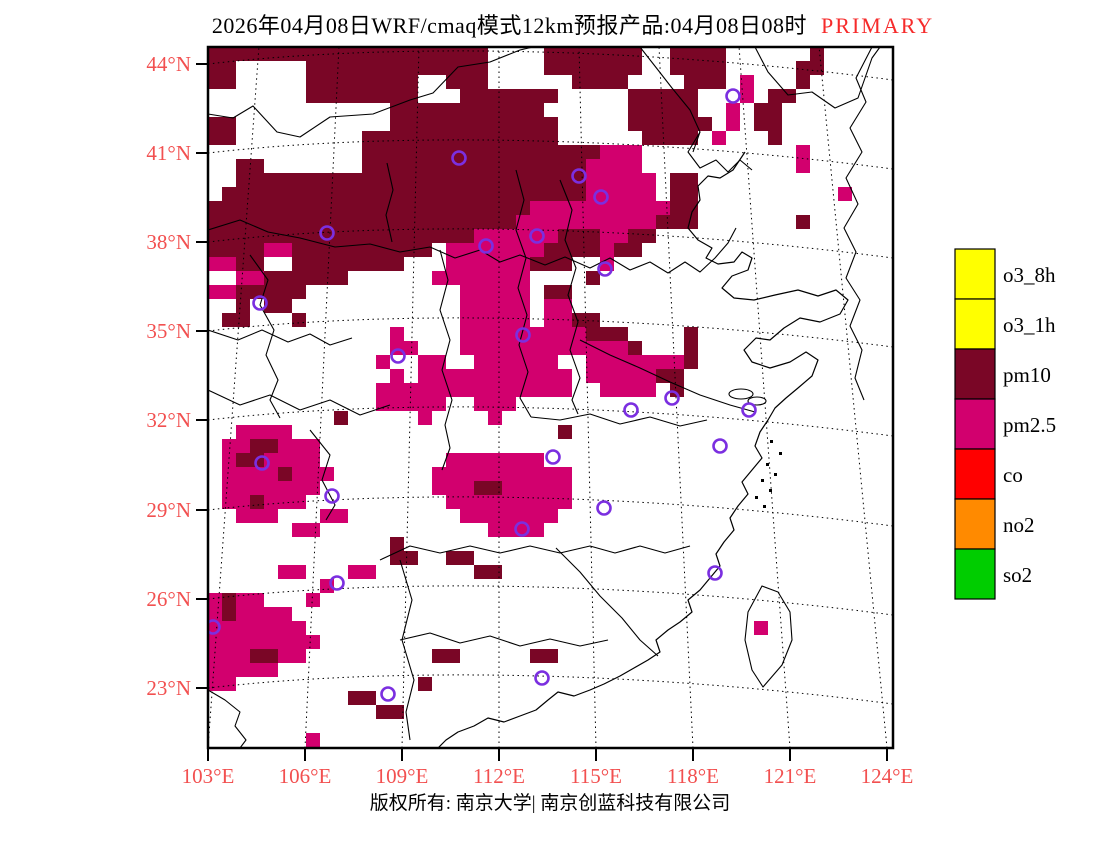 The image size is (1100, 850). What do you see at coordinates (790, 776) in the screenshot?
I see `lon-tick-label: 121°E` at bounding box center [790, 776].